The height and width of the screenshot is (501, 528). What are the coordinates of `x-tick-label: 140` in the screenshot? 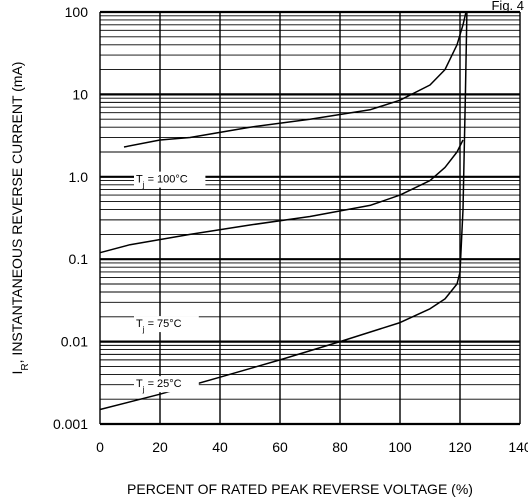 It's located at (518, 447).